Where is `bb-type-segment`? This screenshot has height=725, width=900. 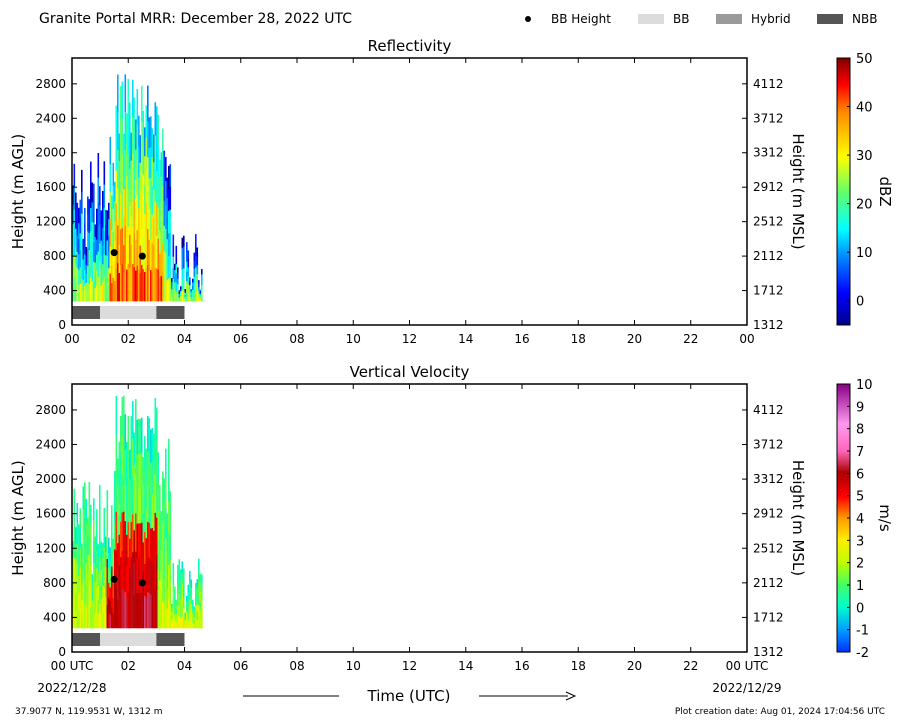
bb-type-segment is located at coordinates (170, 312).